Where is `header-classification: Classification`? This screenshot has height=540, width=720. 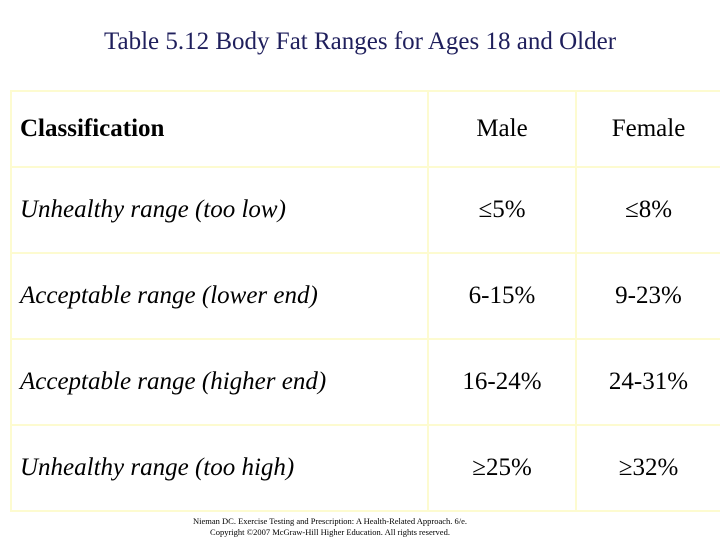 header-classification: Classification is located at coordinates (219, 129).